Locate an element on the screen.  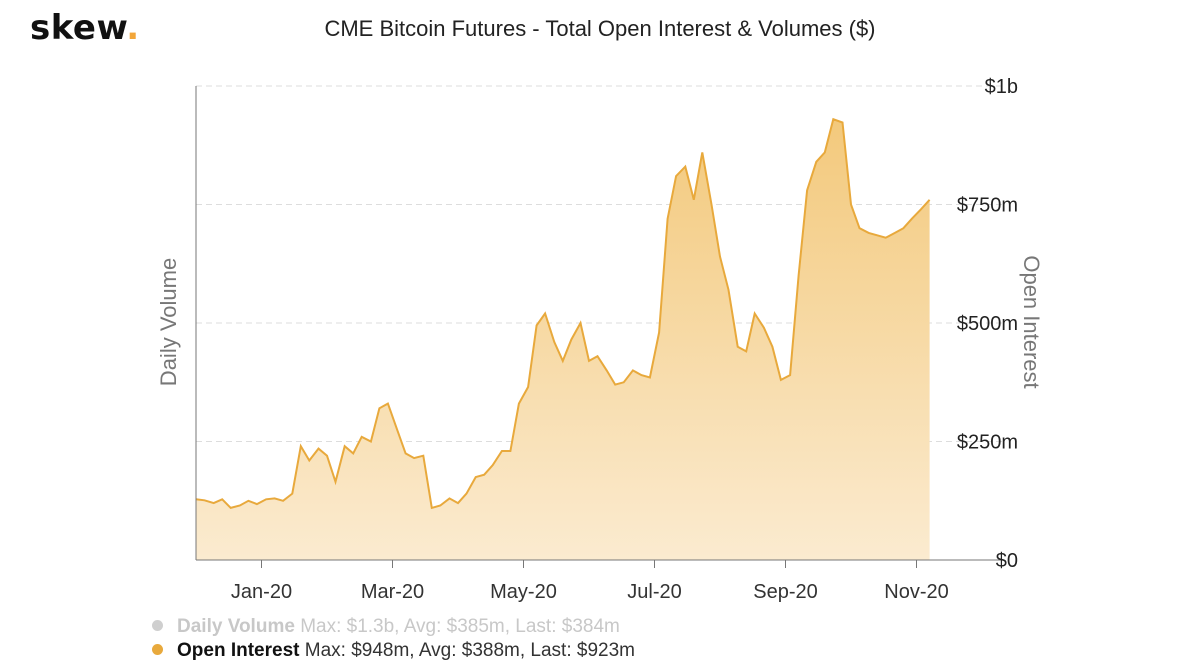
x-axis-ticks: Jan-20 Mar-20 May-20 Jul-20 Sep-20 Nov-20 is located at coordinates (590, 581).